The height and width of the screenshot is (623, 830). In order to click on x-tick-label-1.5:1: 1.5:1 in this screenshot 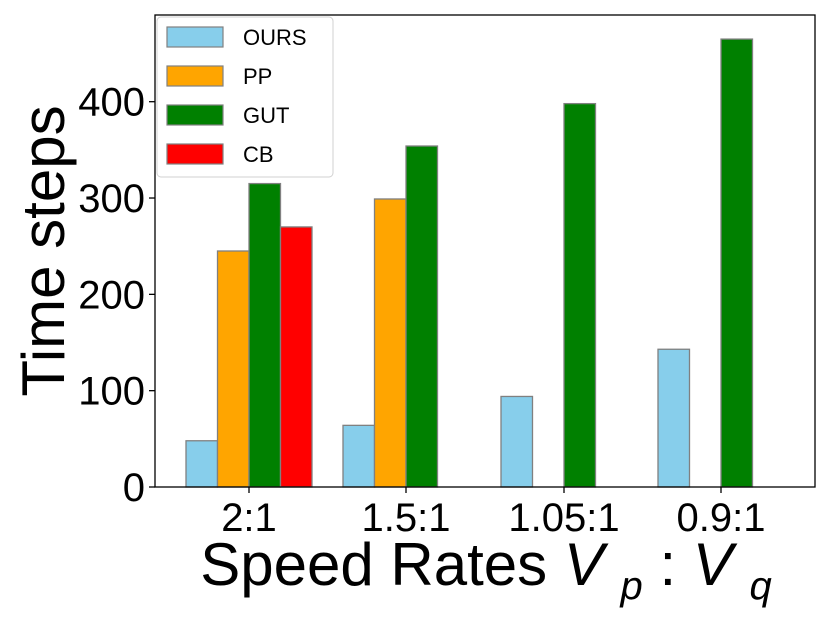, I will do `click(406, 518)`.